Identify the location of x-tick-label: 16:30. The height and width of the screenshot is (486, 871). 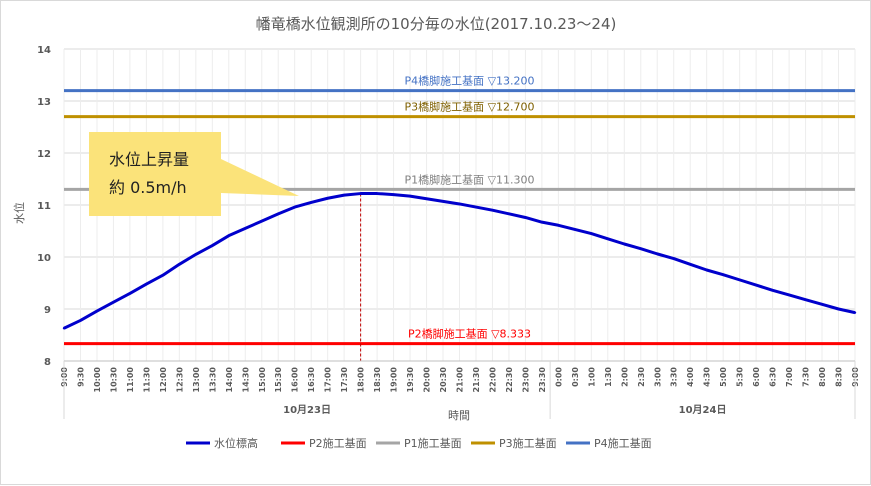
(311, 380).